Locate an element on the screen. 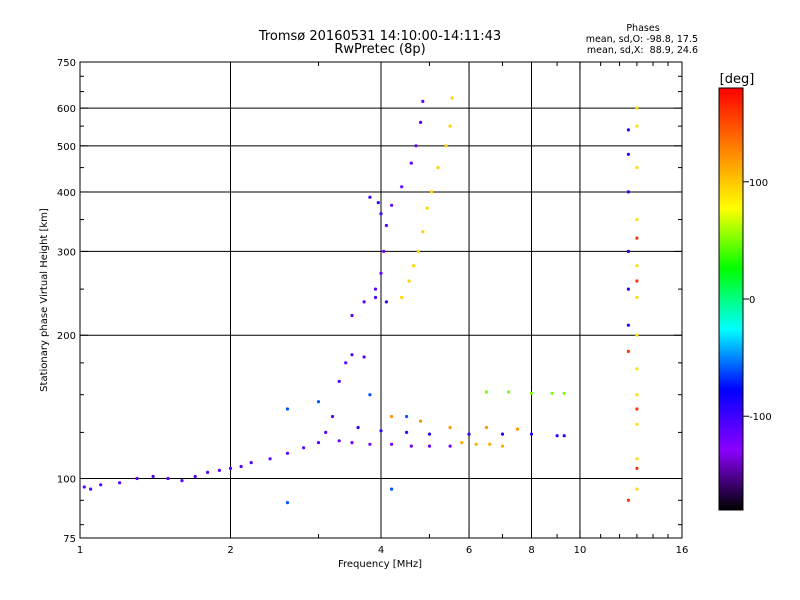  colorbar-tick-label: -100 is located at coordinates (760, 417).